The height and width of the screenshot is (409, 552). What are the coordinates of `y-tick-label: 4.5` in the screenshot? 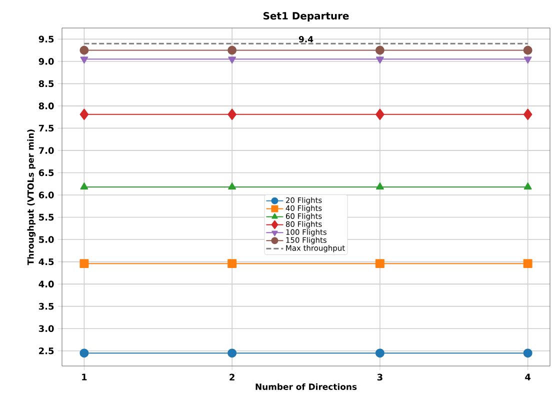 It's located at (46, 262).